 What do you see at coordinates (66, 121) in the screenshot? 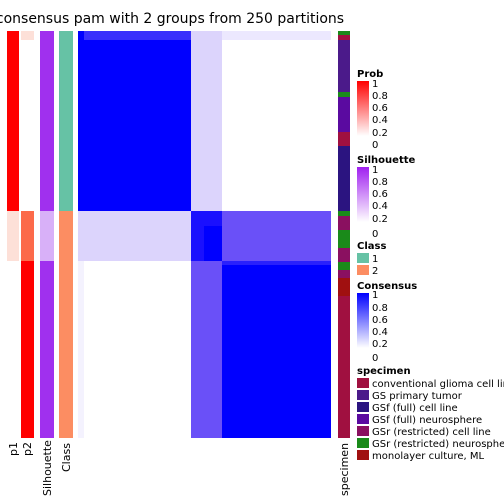
I see `class-group1` at bounding box center [66, 121].